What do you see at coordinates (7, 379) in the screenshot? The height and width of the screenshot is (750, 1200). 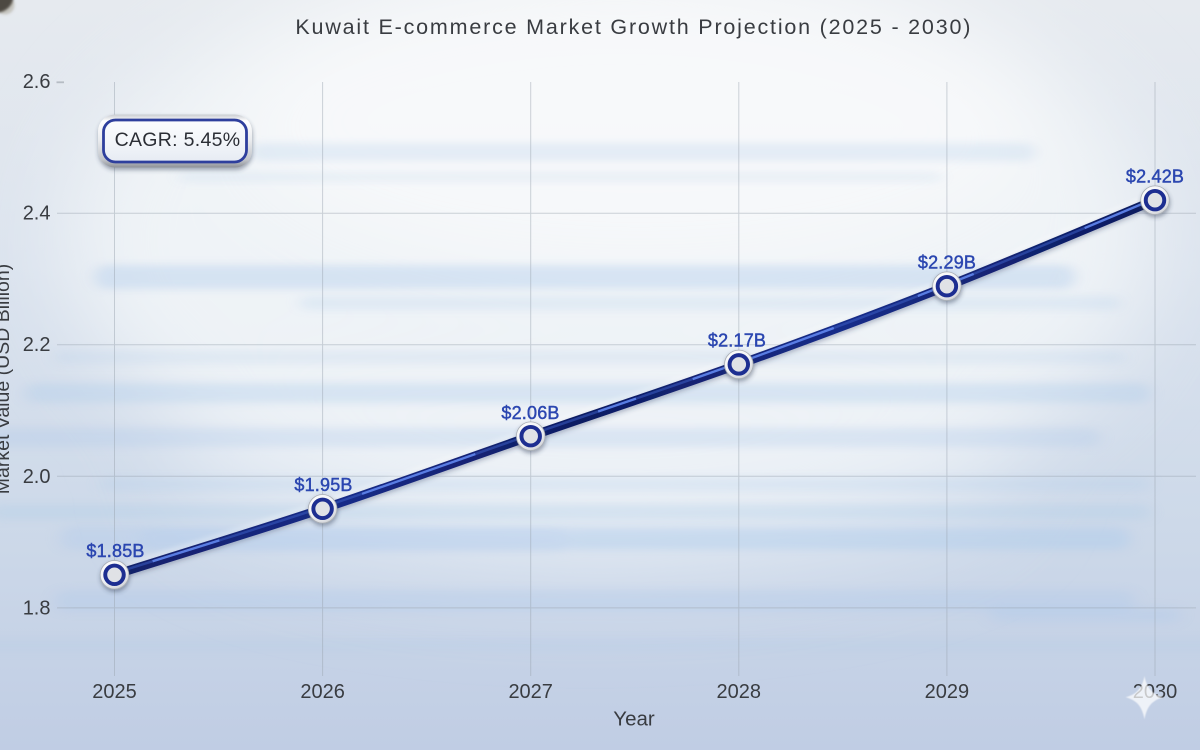 I see `svg-text: Market Value (USD Billion)` at bounding box center [7, 379].